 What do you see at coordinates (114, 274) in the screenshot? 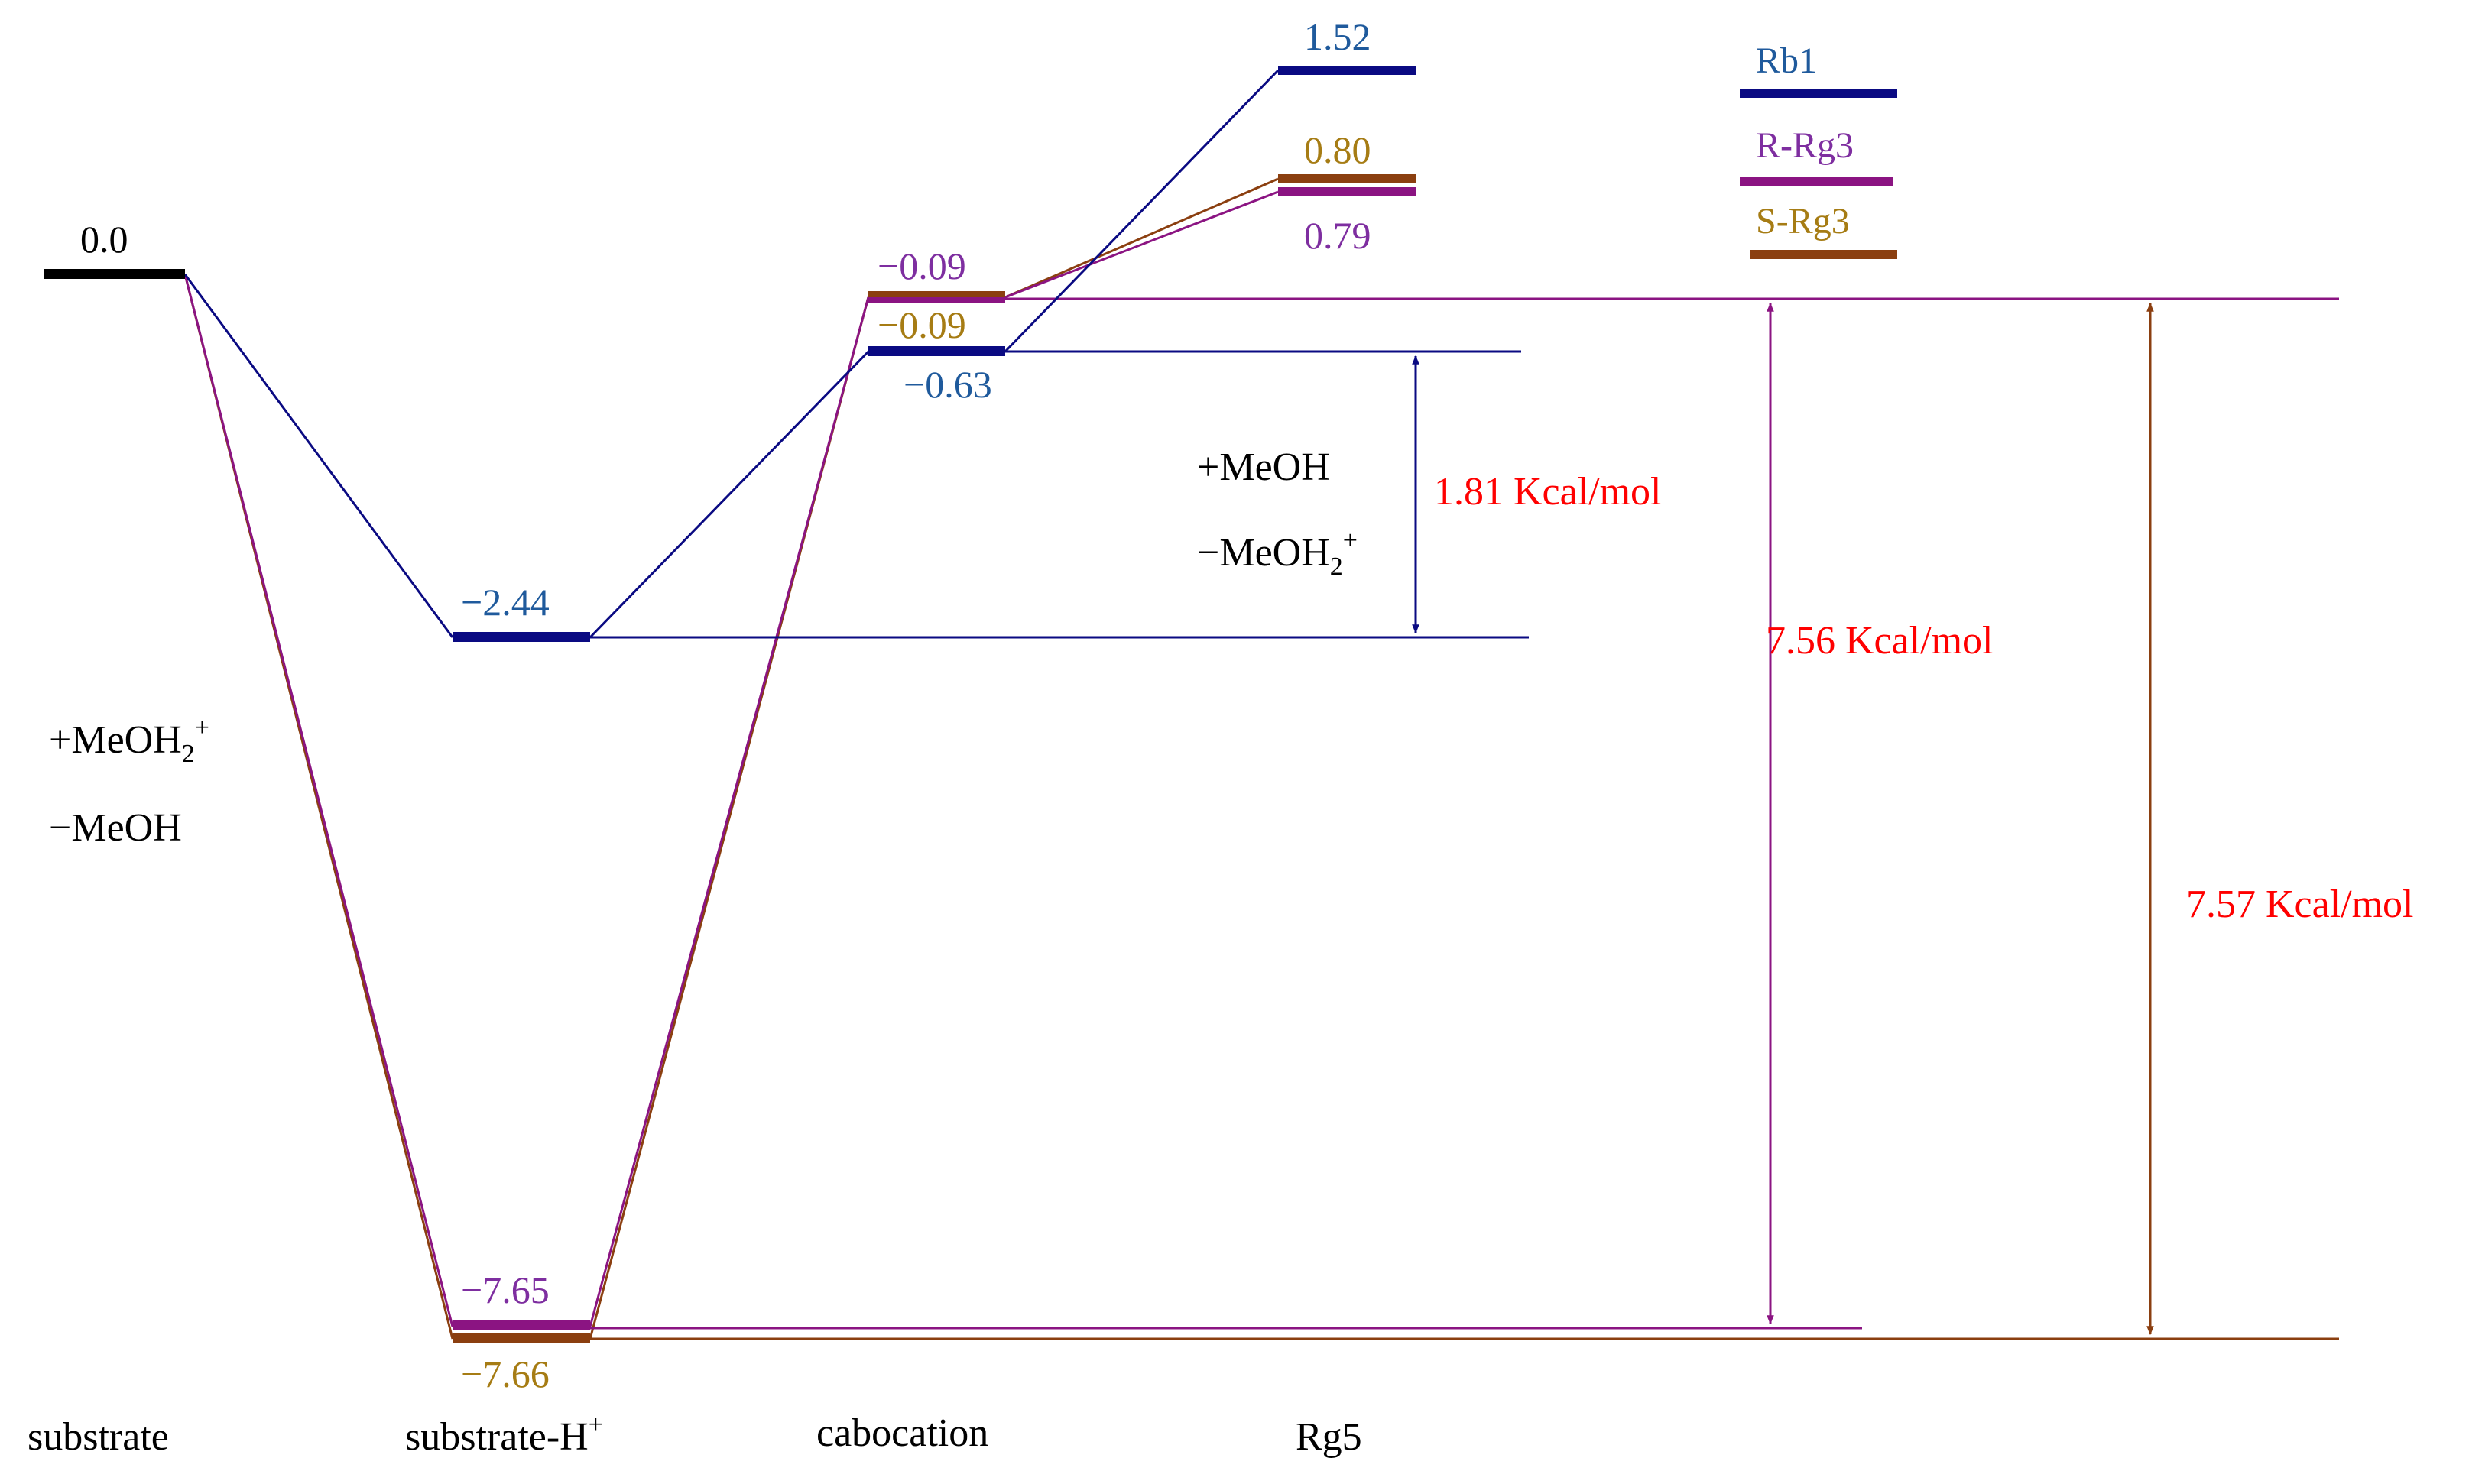
I see `level-substrate` at bounding box center [114, 274].